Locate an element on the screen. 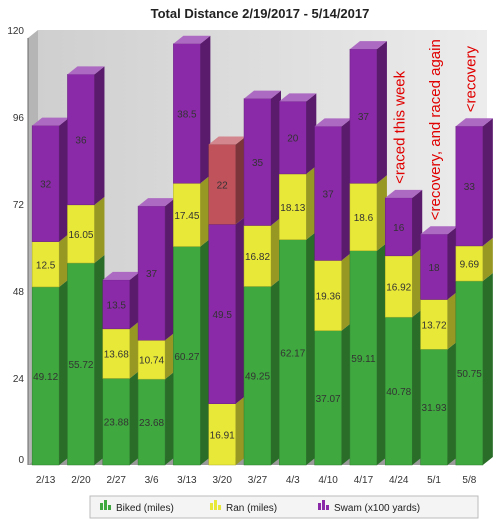 Image resolution: width=500 pixels, height=525 pixels. data-label: 13.5 is located at coordinates (117, 305).